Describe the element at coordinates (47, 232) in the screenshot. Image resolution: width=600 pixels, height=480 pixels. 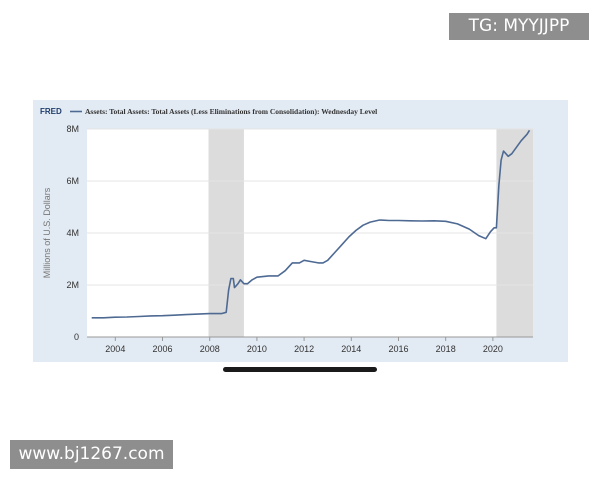
I see `y-axis-label: Millions of U.S. Dollars` at that location.